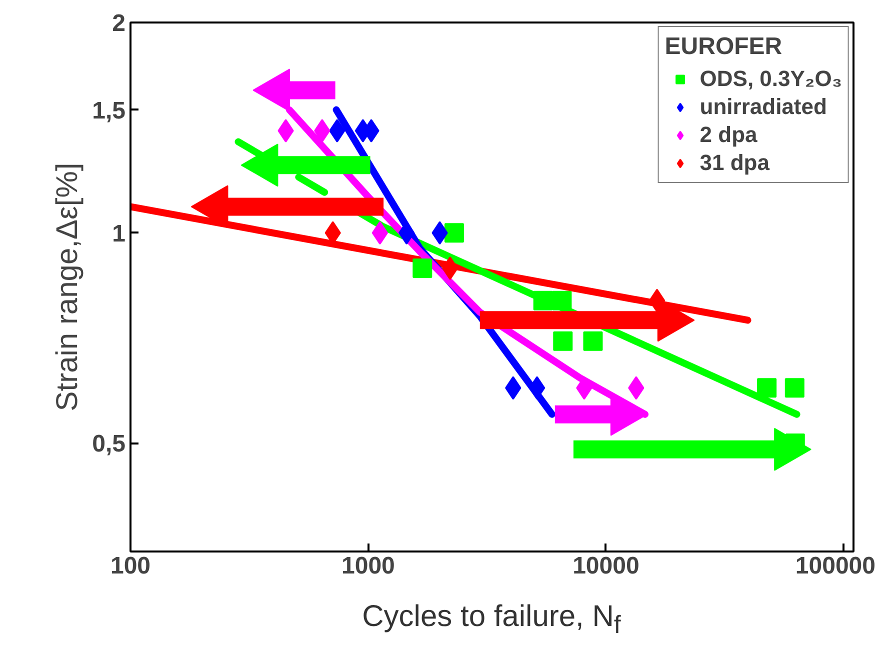 The height and width of the screenshot is (651, 875). Describe the element at coordinates (771, 79) in the screenshot. I see `legend-label: ODS, 0.3Y₂O₃` at that location.